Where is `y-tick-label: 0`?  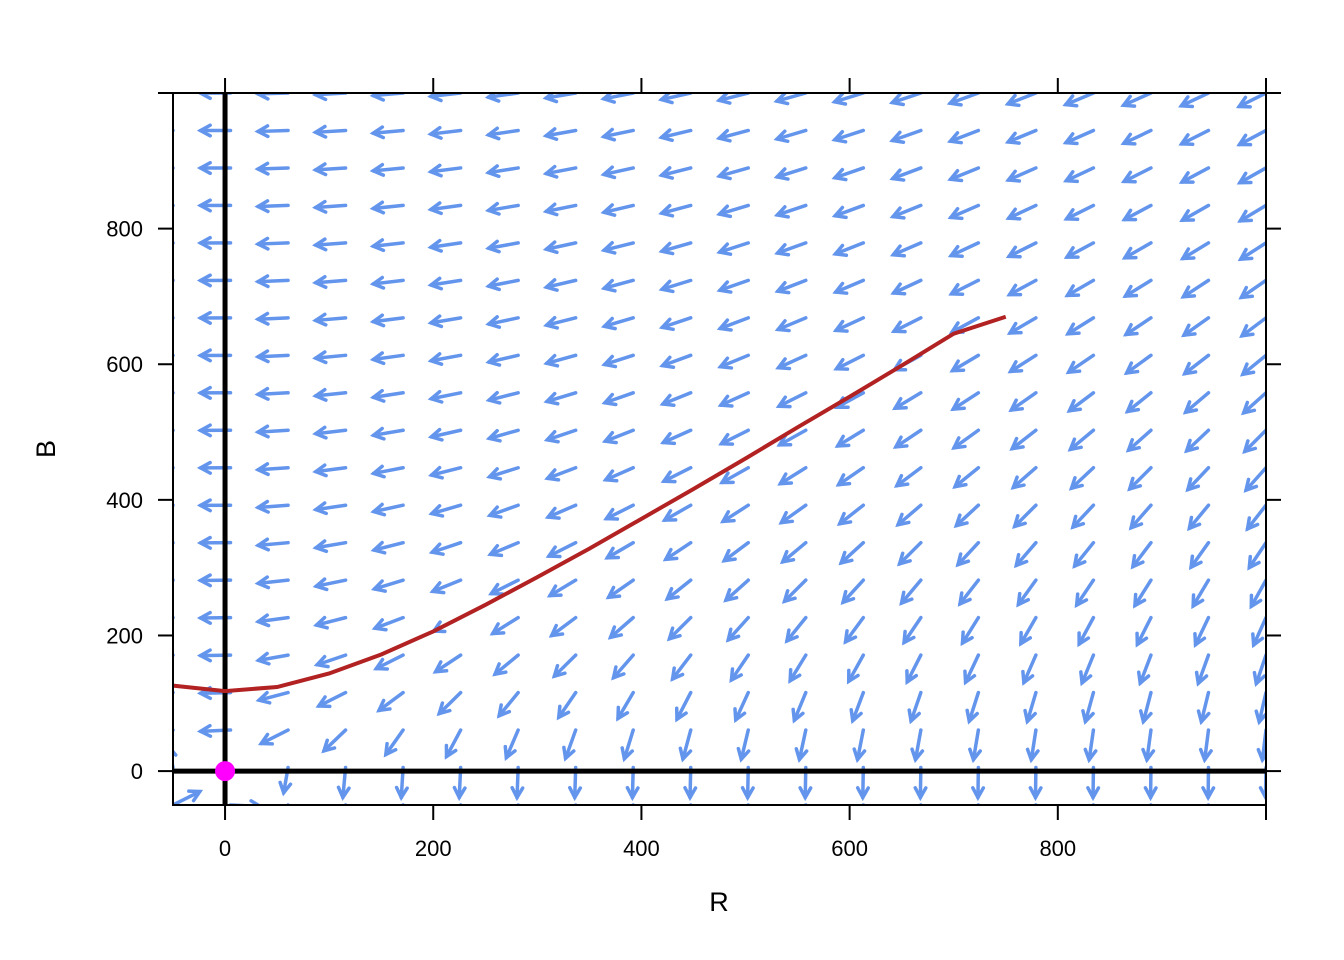
y-tick-label: 0 is located at coordinates (137, 771).